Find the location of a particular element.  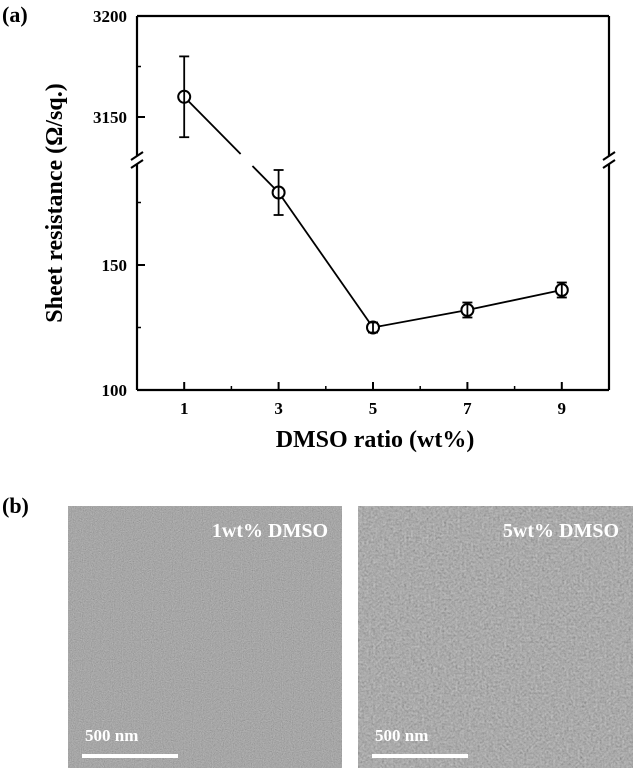

sem-image-5wt: 5wt% DMSO 500 nm is located at coordinates (495, 637).